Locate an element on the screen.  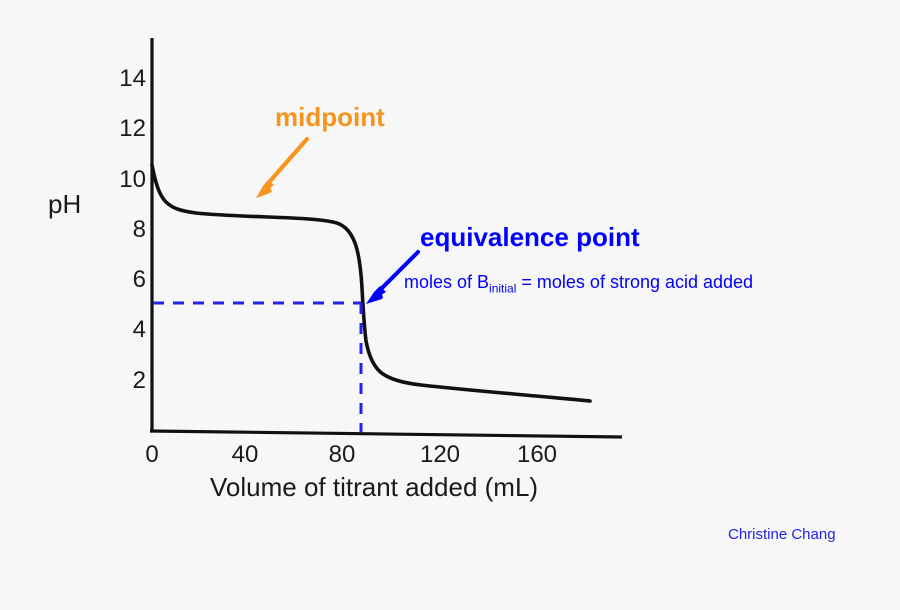
y-tick-label: 4 is located at coordinates (139, 329).